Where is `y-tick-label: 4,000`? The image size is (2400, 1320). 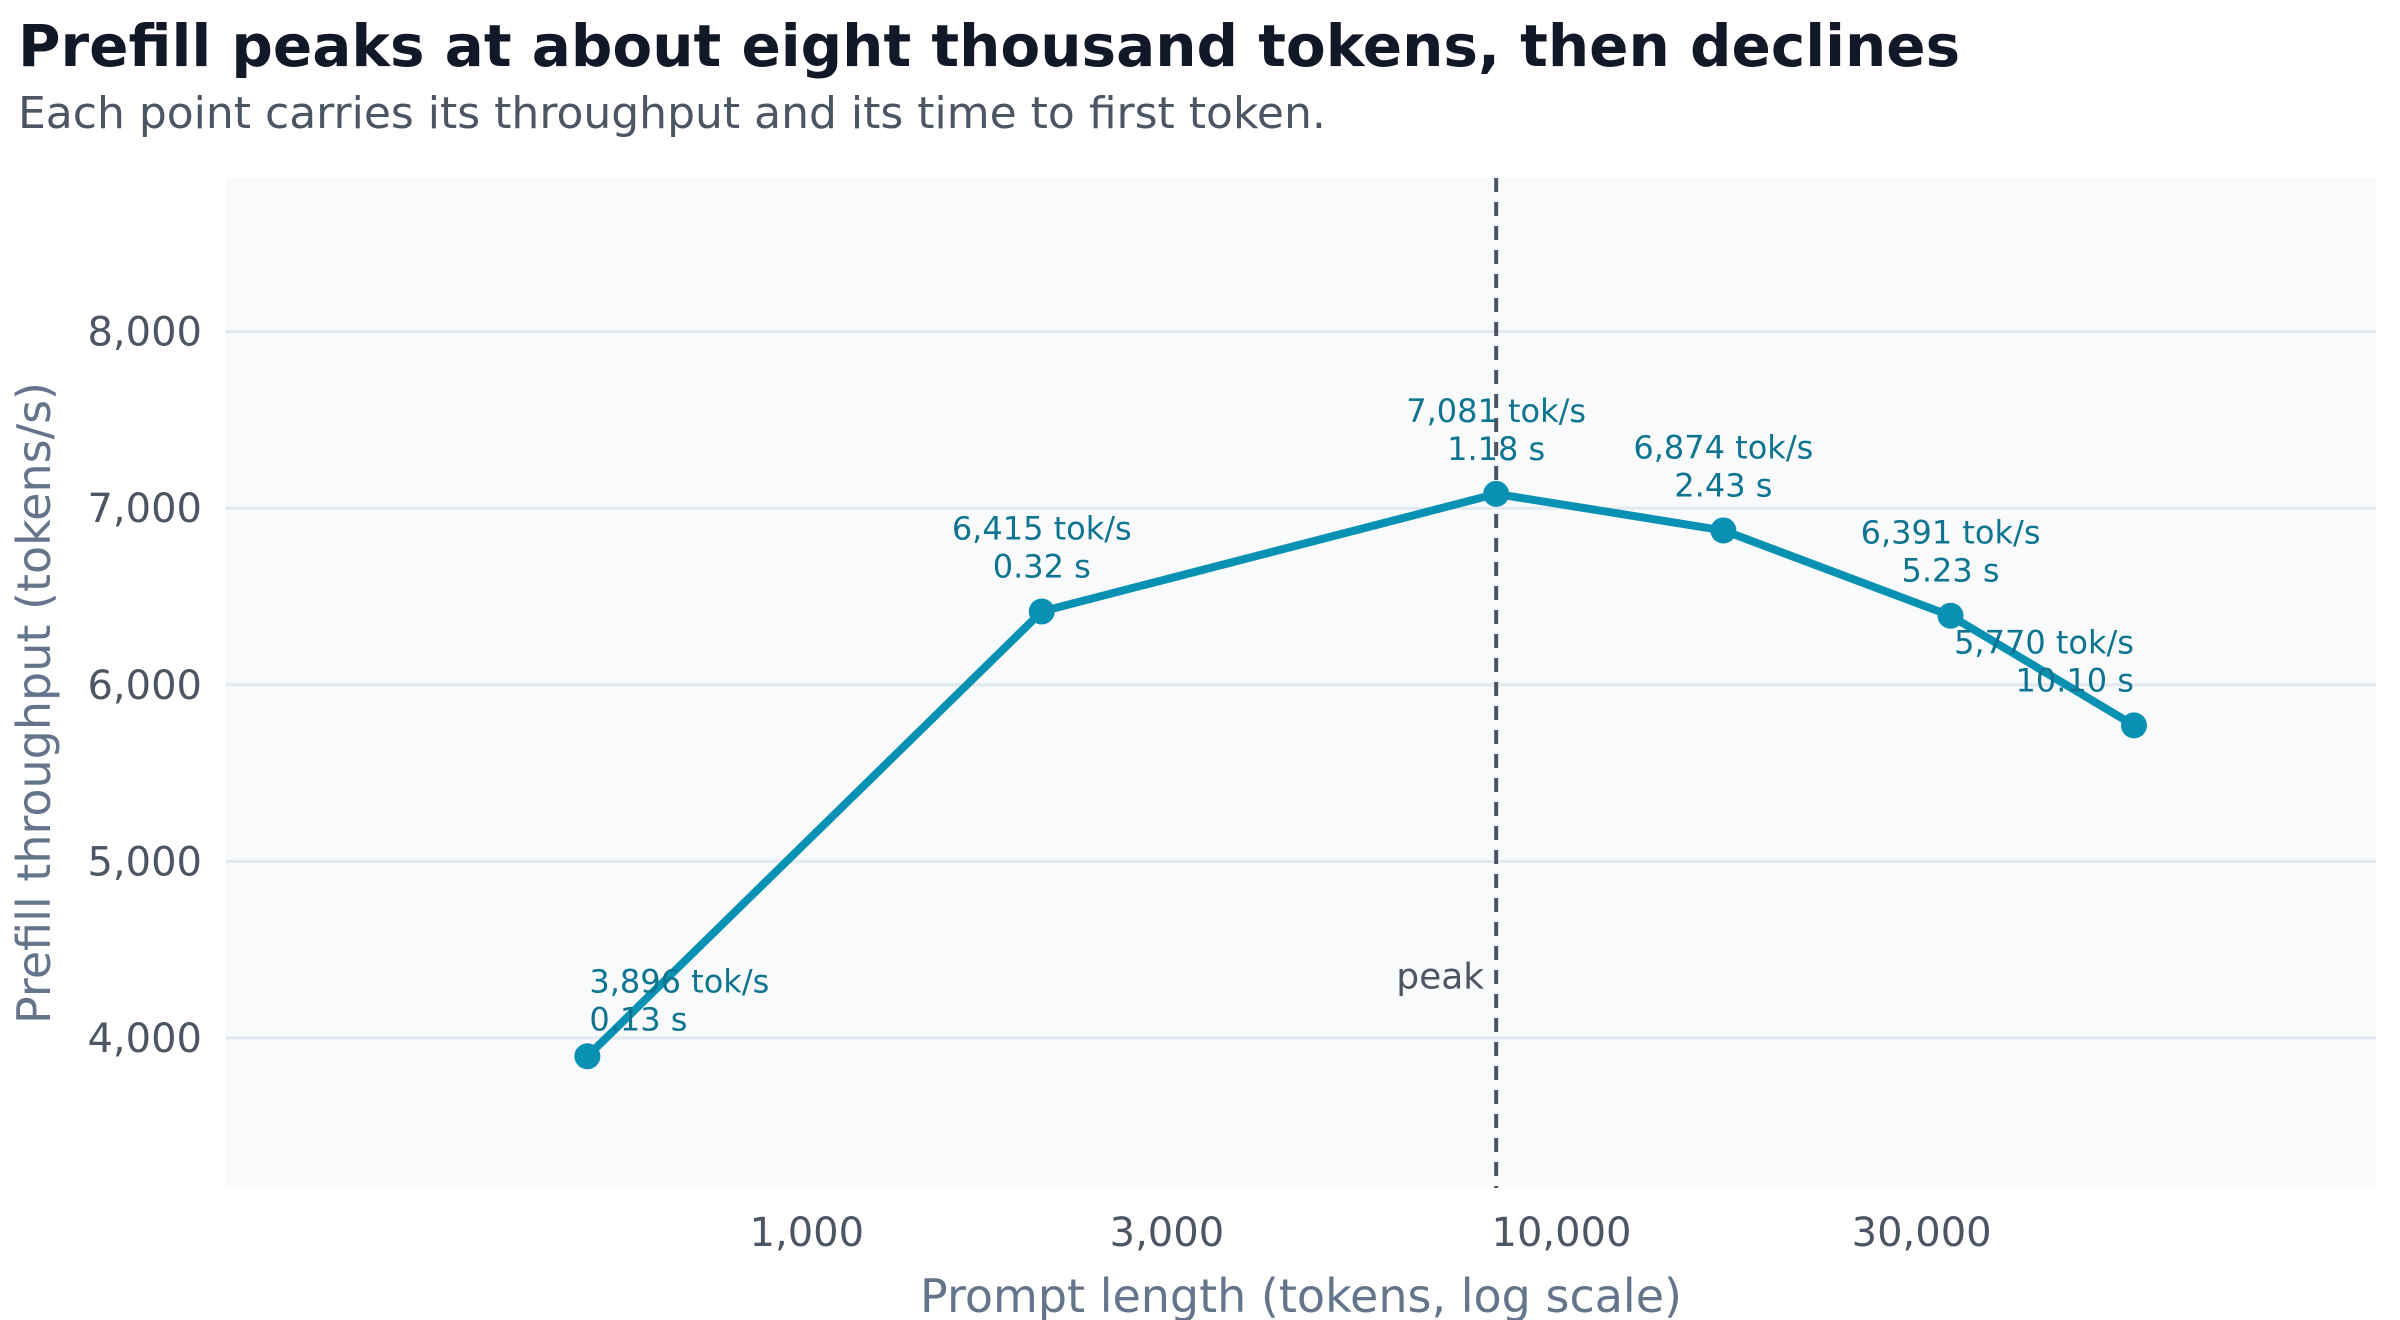
y-tick-label: 4,000 is located at coordinates (144, 1039).